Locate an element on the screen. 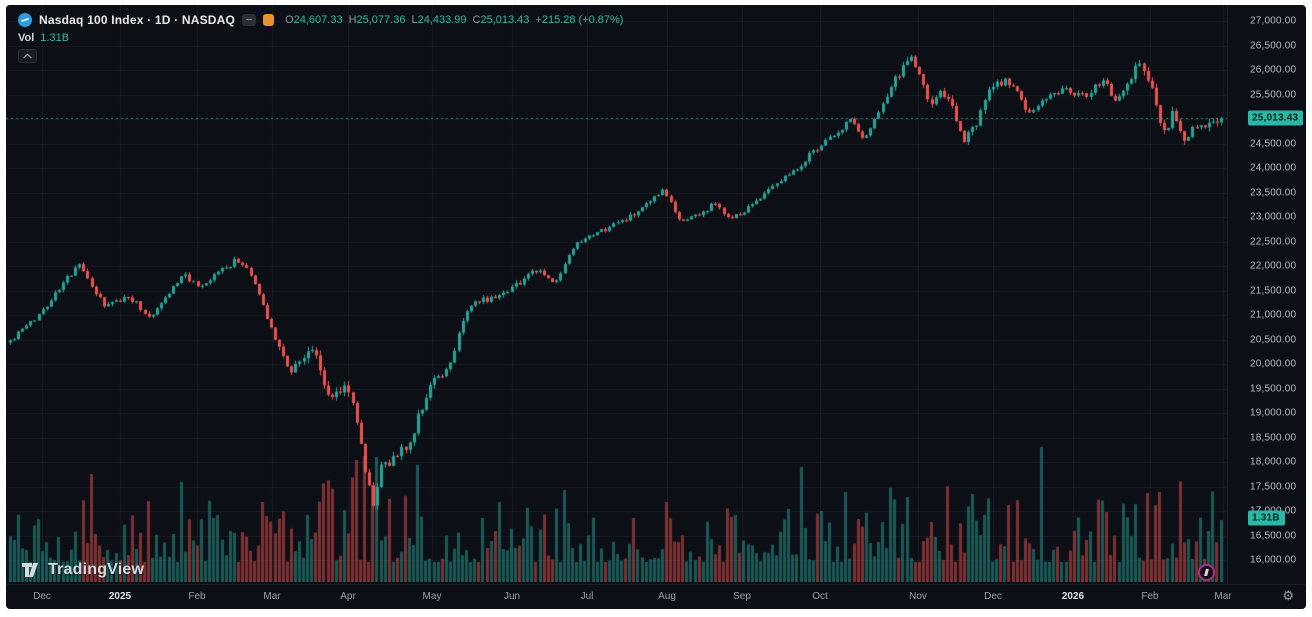 The height and width of the screenshot is (617, 1312). time-axis-label: Jul is located at coordinates (587, 596).